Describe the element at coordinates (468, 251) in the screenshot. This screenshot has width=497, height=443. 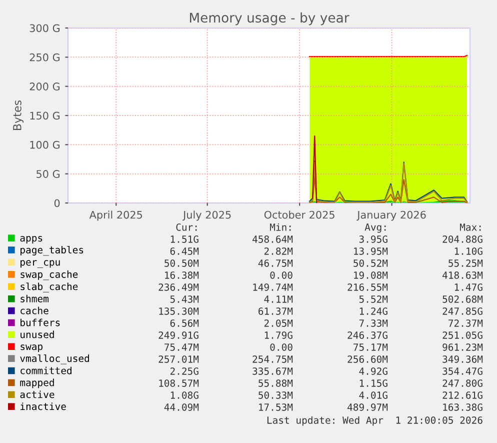
I see `text: 1.10G` at that location.